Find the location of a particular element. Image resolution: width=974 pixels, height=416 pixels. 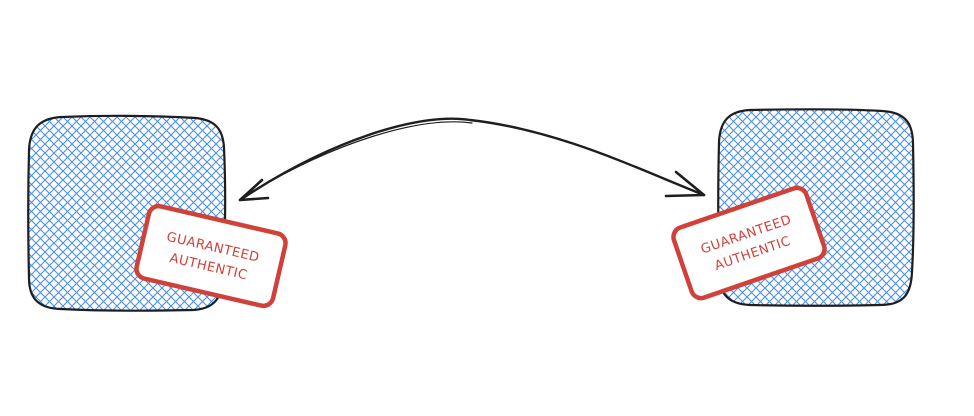

connector-line is located at coordinates (472, 159).